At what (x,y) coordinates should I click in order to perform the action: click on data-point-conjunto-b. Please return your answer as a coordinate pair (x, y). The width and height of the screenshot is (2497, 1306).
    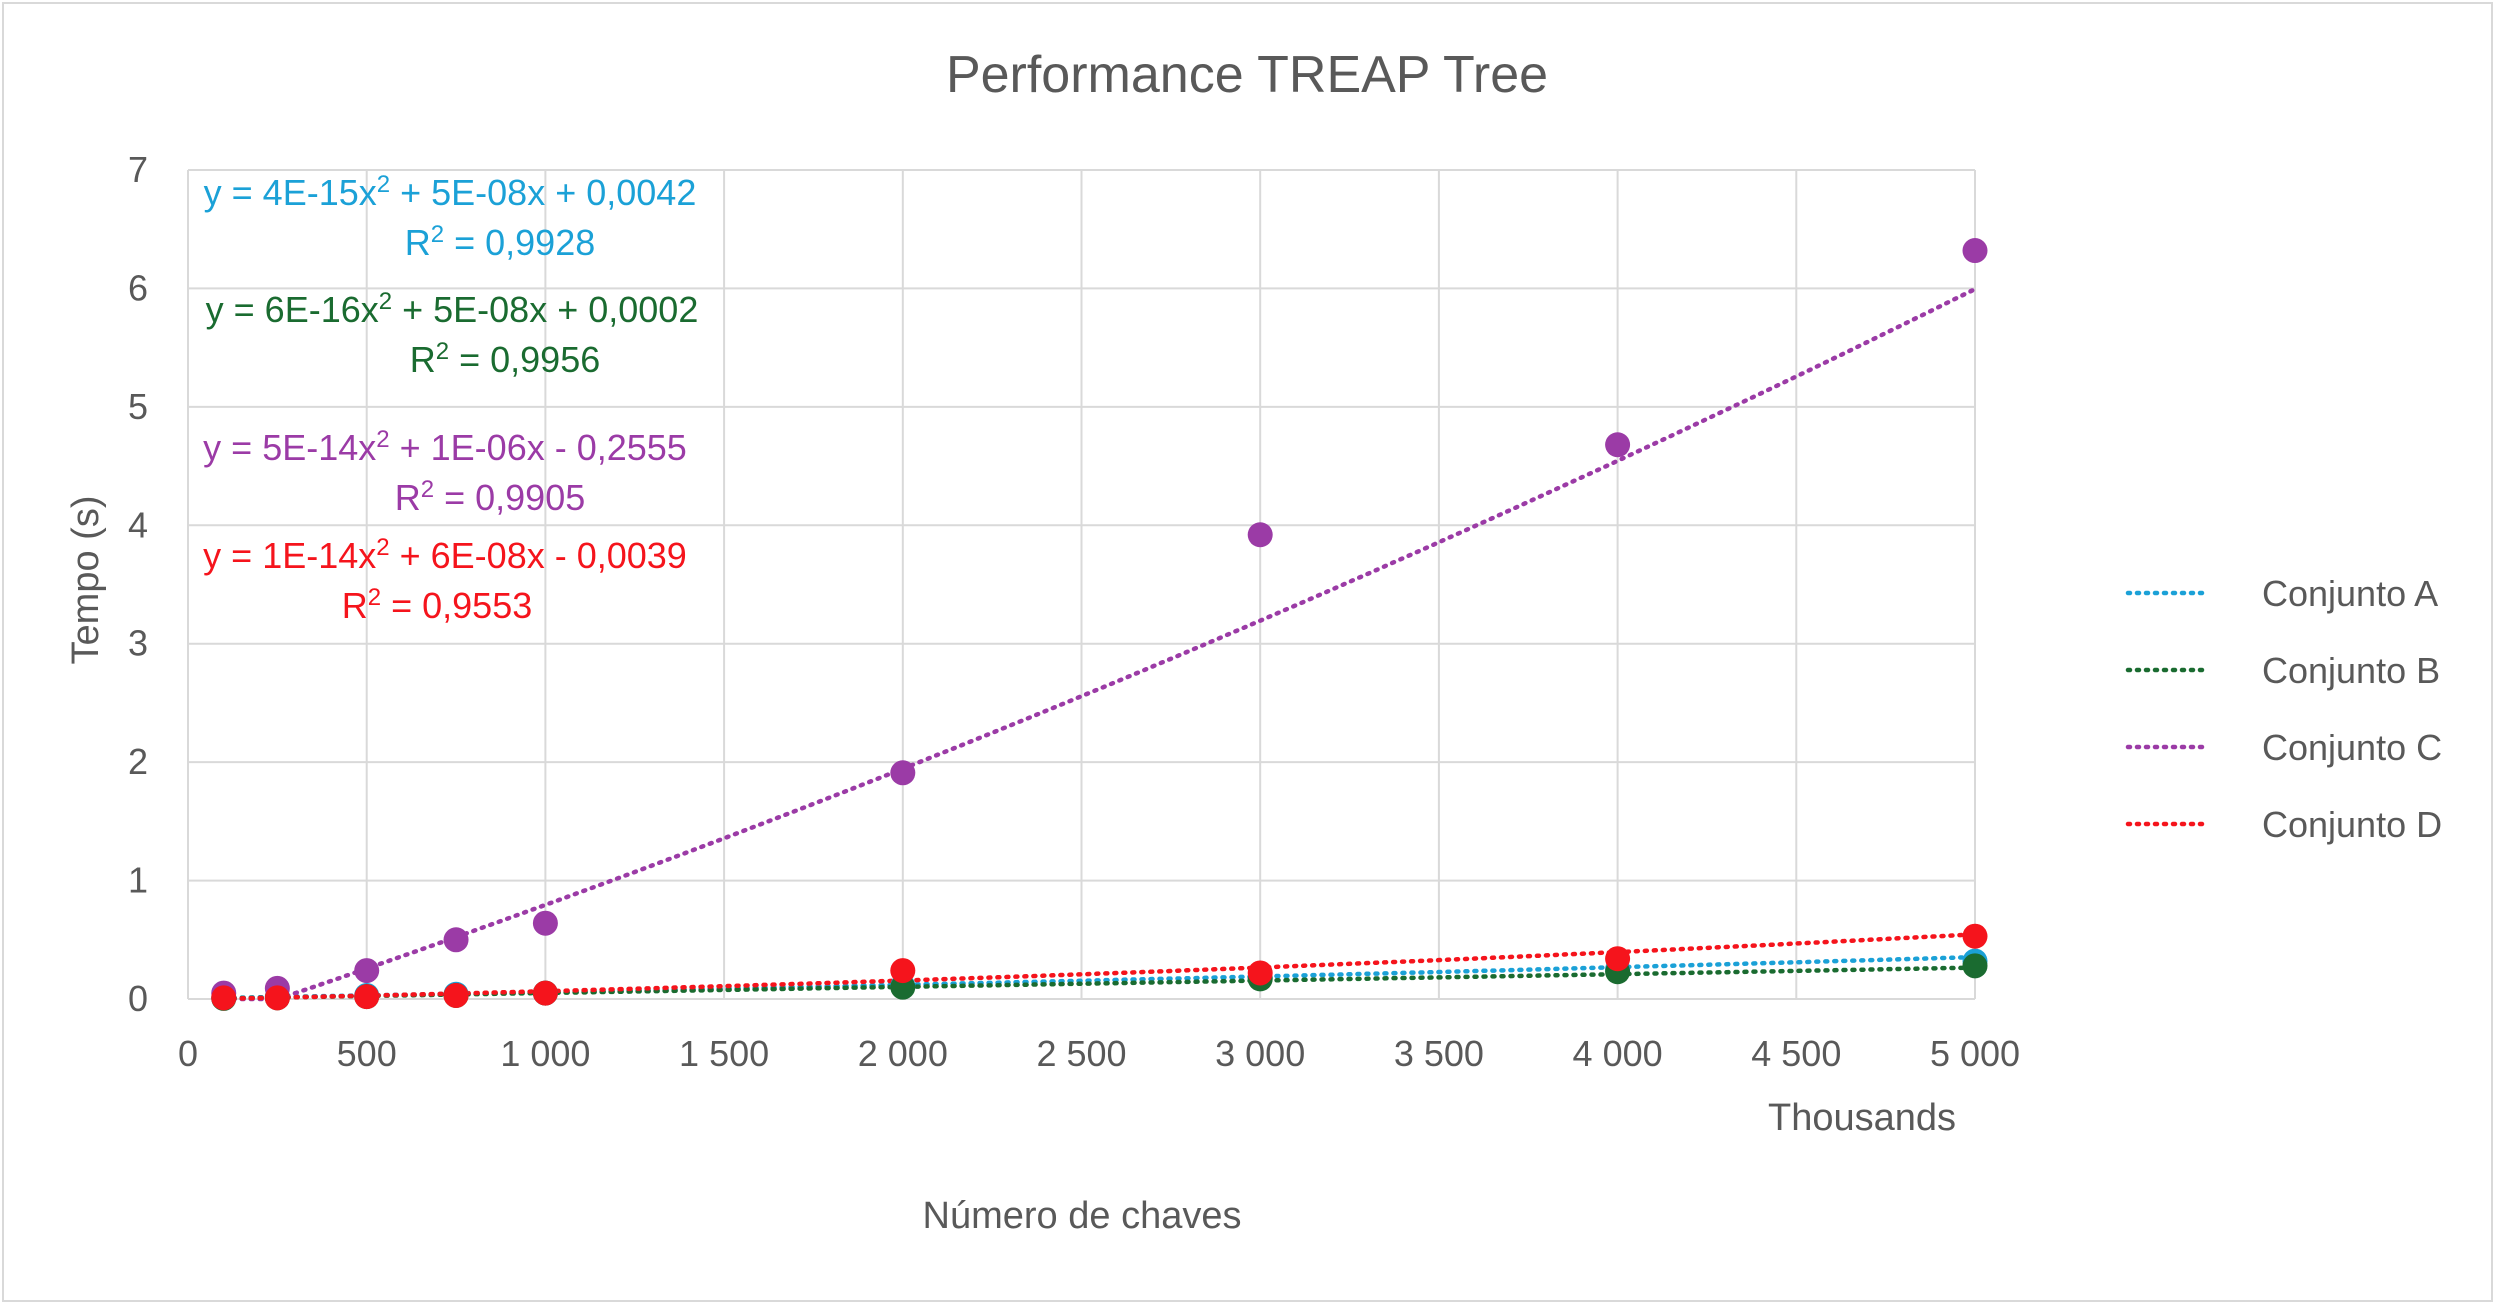
    Looking at the image, I should click on (1975, 966).